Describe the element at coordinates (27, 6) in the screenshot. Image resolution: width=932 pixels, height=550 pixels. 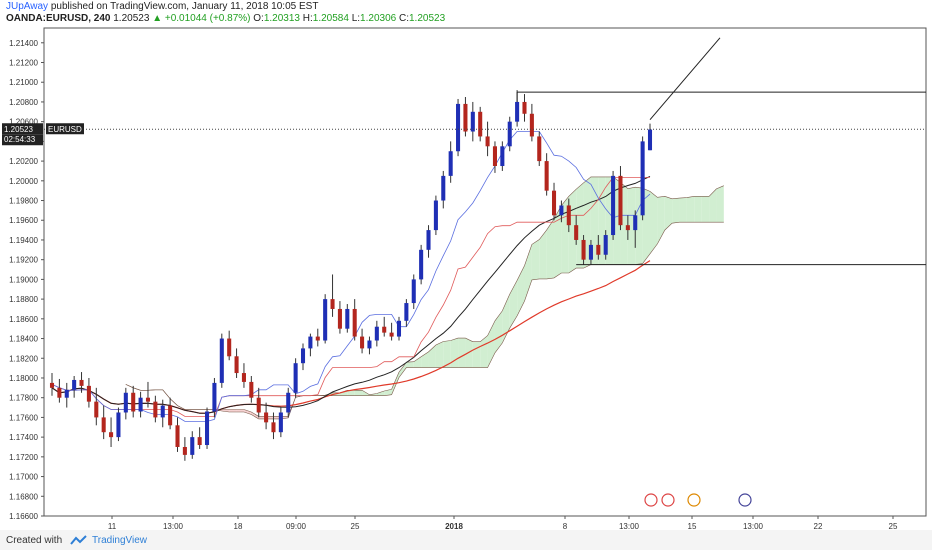
I see `author-link: JUpAway` at that location.